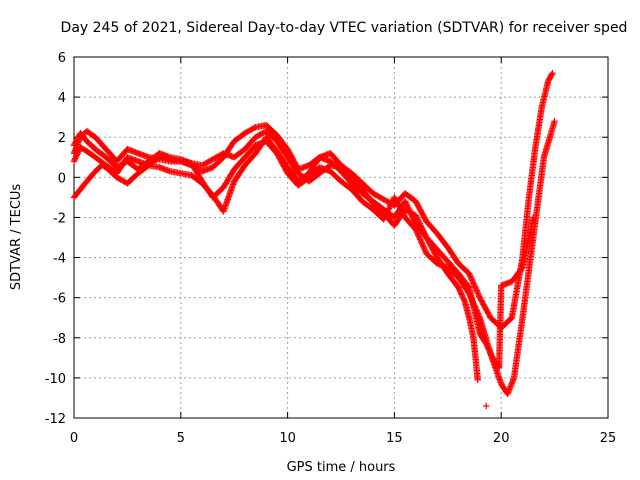 Image resolution: width=640 pixels, height=480 pixels. I want to click on y-tick-label: 6, so click(62, 58).